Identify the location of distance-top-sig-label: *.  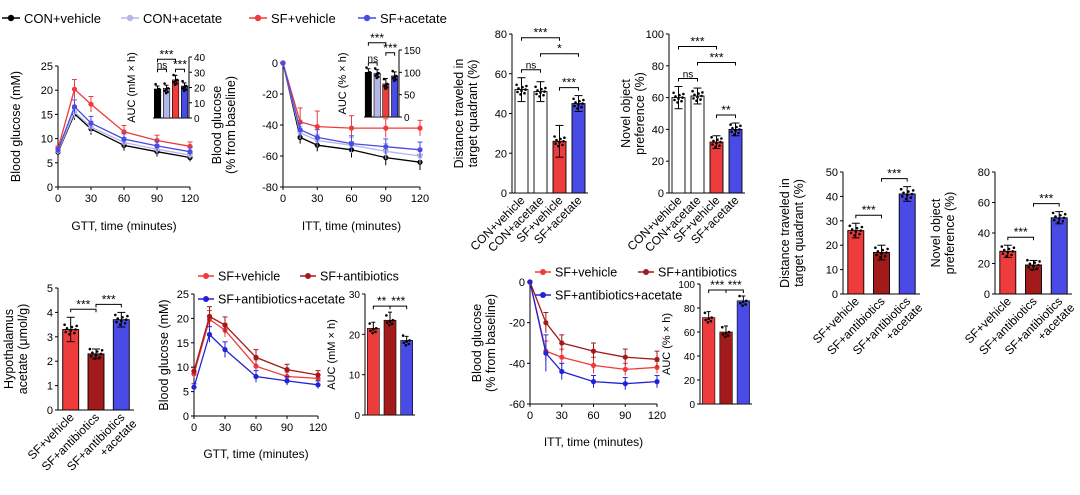
(559, 49).